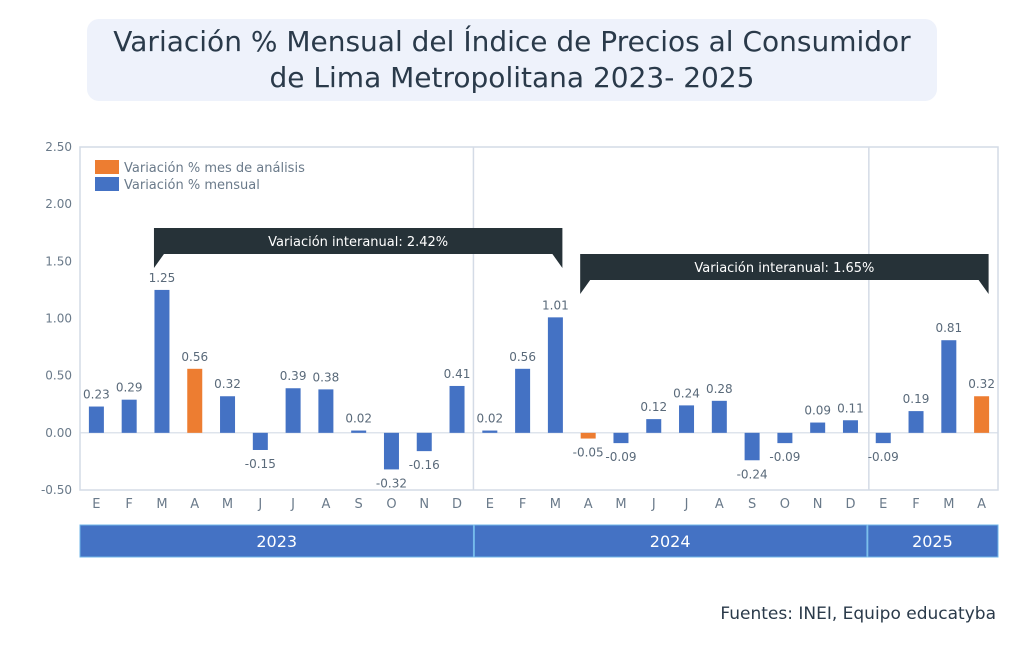 This screenshot has width=1024, height=646. Describe the element at coordinates (512, 77) in the screenshot. I see `chart-title-line-2: de Lima Metropolitana 2023- 2025` at that location.